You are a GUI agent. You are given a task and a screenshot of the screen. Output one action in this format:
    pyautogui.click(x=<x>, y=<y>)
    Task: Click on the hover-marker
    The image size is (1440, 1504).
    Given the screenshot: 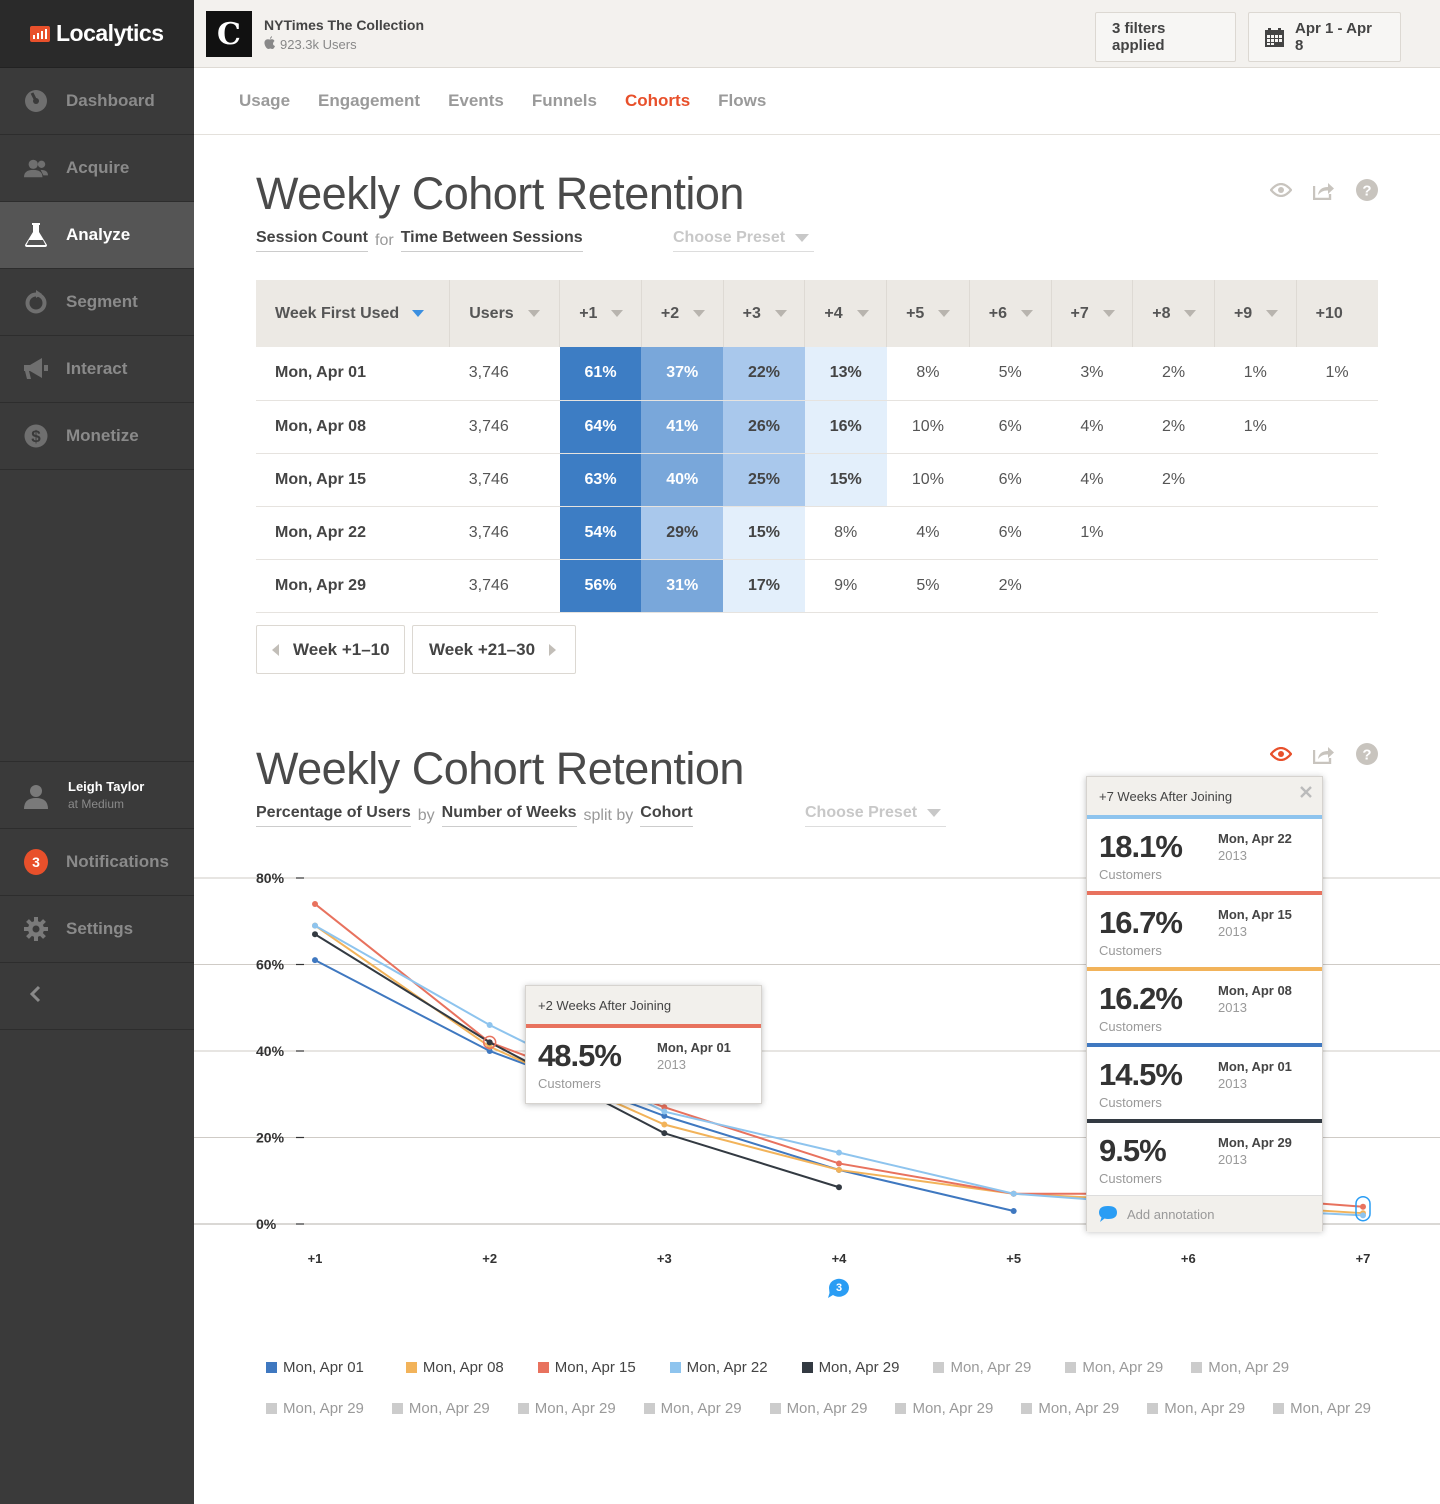 What is the action you would take?
    pyautogui.click(x=1363, y=1208)
    